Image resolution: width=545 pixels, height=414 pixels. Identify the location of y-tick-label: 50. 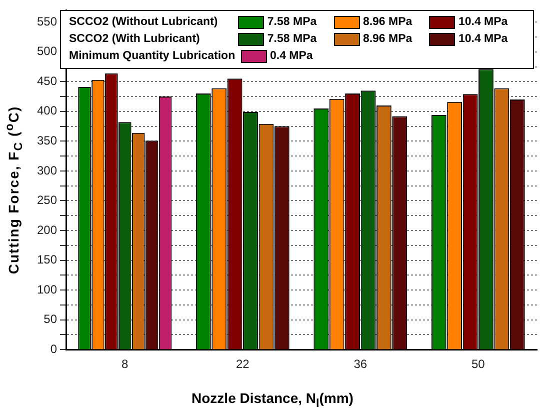
(51, 319).